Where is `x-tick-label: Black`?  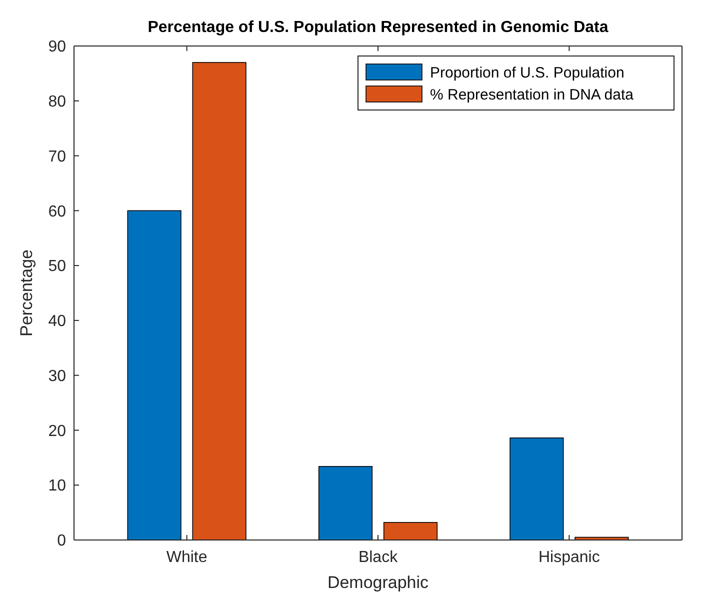 x-tick-label: Black is located at coordinates (378, 557).